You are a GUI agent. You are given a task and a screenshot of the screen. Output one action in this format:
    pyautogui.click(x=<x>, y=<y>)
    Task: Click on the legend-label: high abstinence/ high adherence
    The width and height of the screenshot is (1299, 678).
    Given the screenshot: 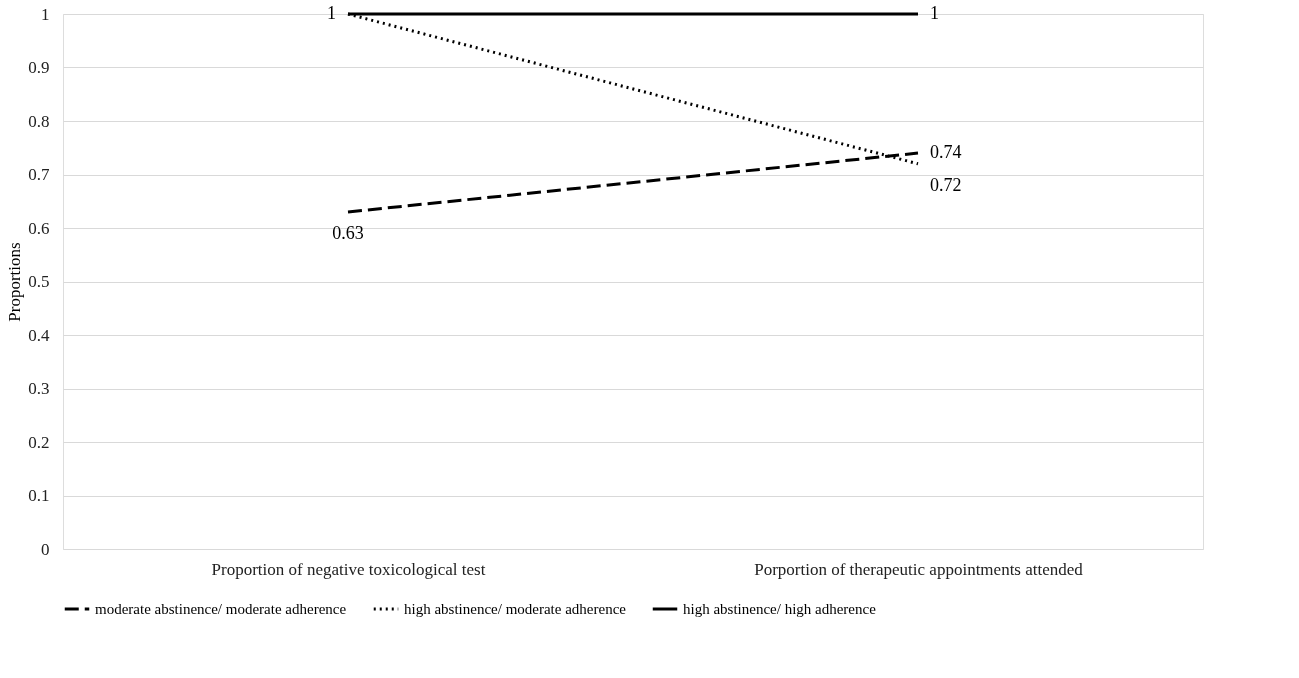 What is the action you would take?
    pyautogui.click(x=780, y=609)
    